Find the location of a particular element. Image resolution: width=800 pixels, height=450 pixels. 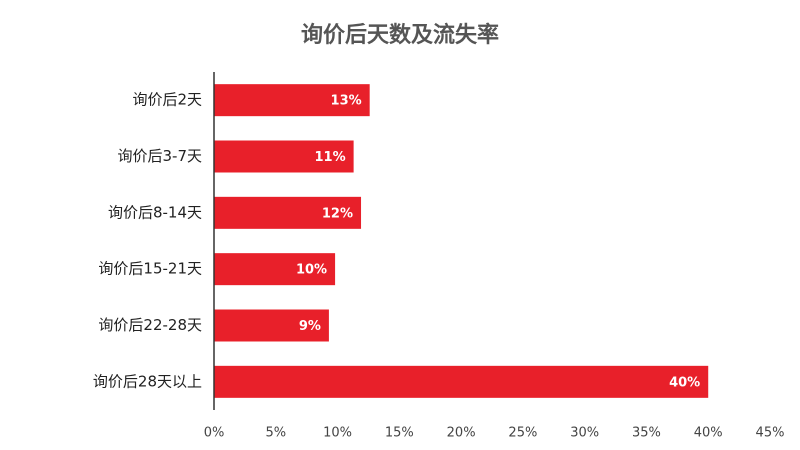

y-tick-label: 询价后3-7天 is located at coordinates (160, 156).